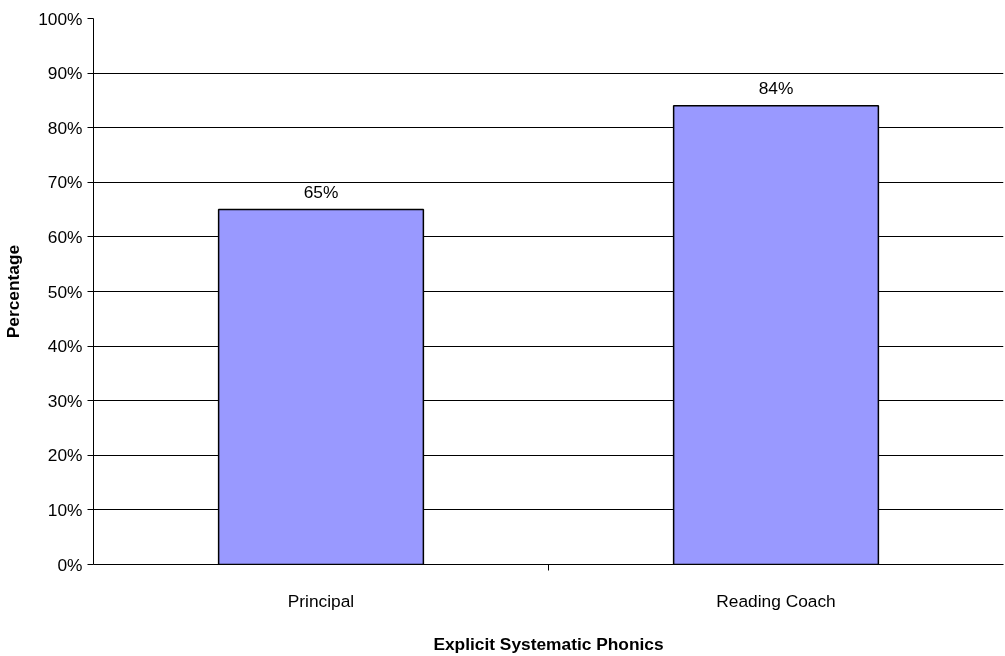 The height and width of the screenshot is (656, 1005). I want to click on y-tick-label: 100%, so click(60, 18).